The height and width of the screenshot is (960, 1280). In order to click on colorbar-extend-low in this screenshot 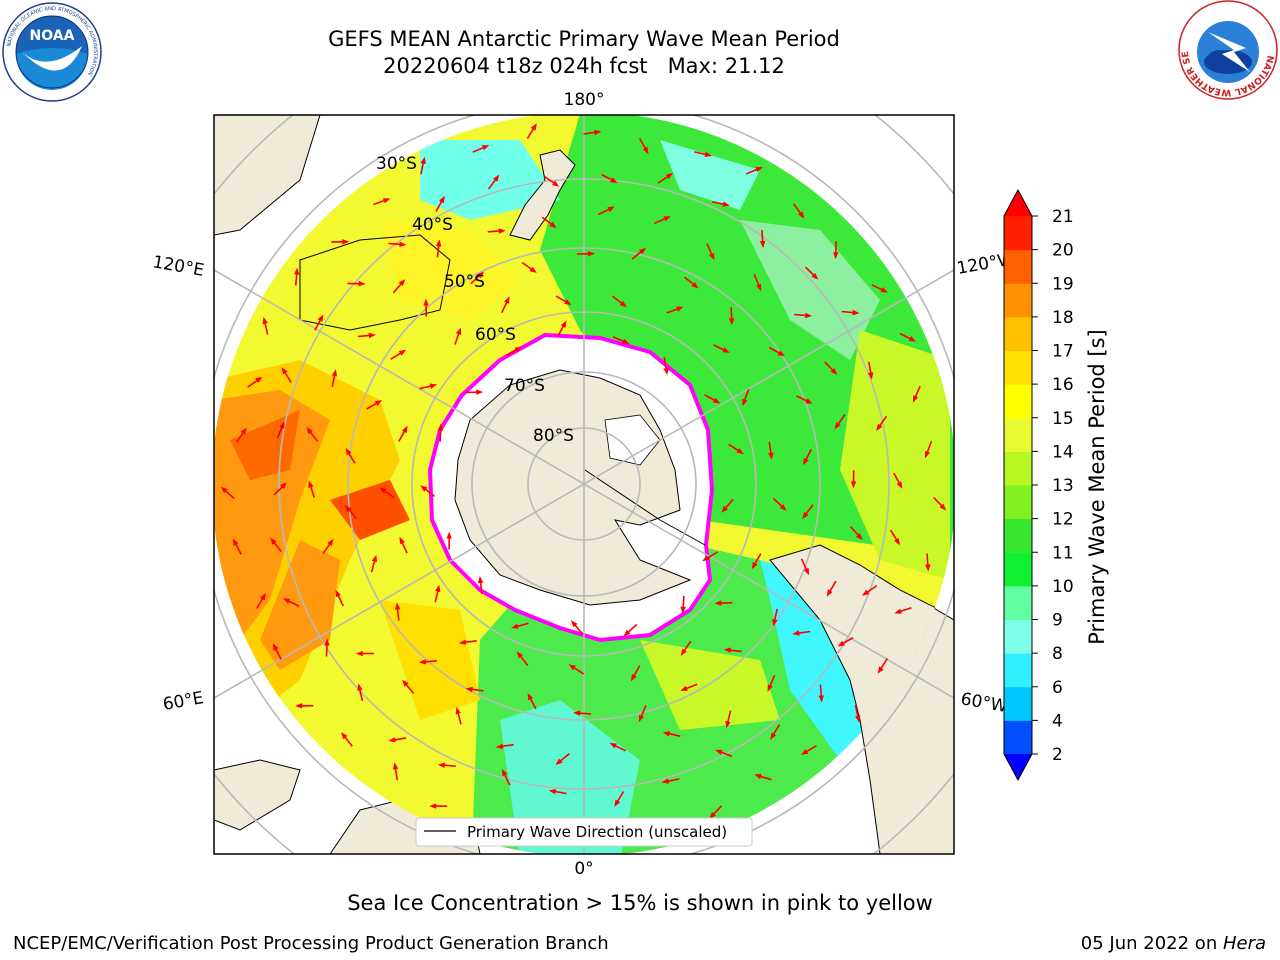, I will do `click(1018, 767)`.